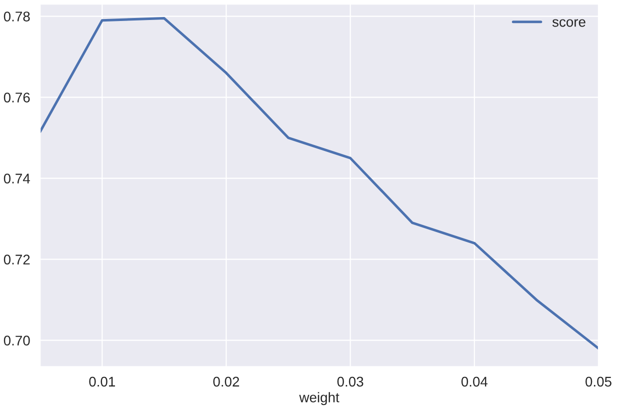 Image resolution: width=617 pixels, height=412 pixels. Describe the element at coordinates (350, 381) in the screenshot. I see `x-tick-label: 0.03` at that location.